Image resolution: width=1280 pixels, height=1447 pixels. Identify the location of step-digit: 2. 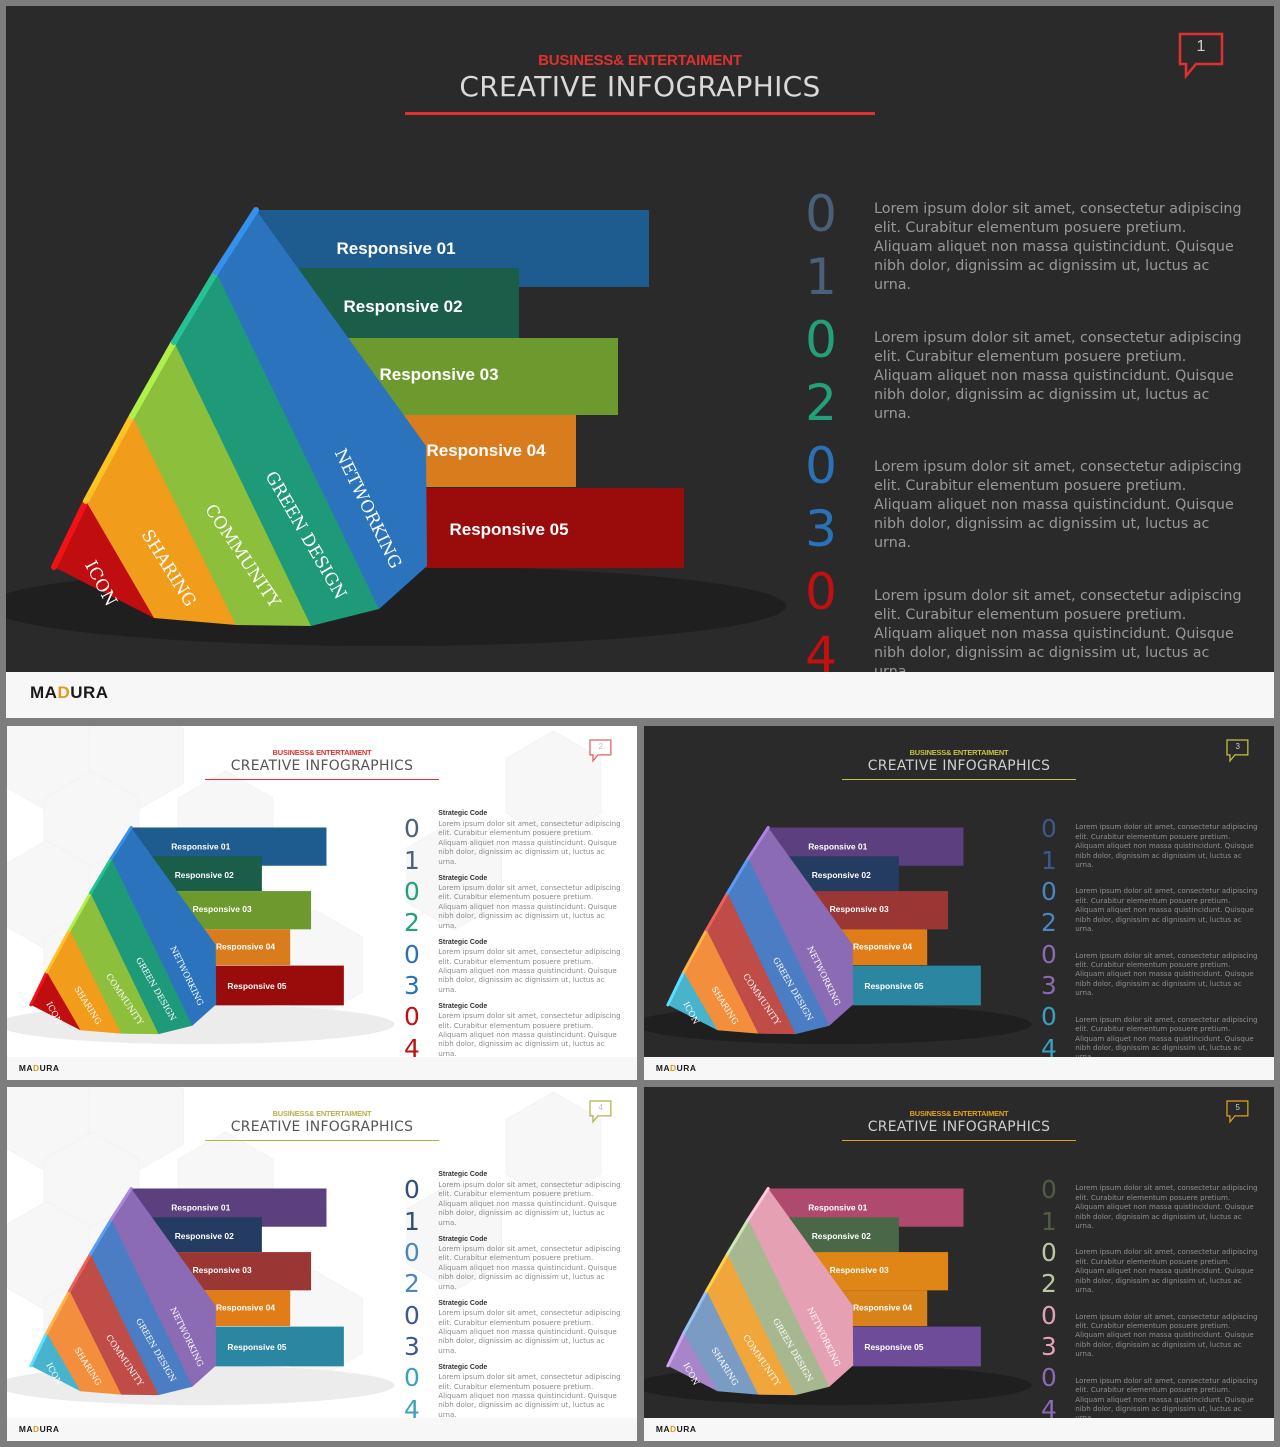
(412, 923).